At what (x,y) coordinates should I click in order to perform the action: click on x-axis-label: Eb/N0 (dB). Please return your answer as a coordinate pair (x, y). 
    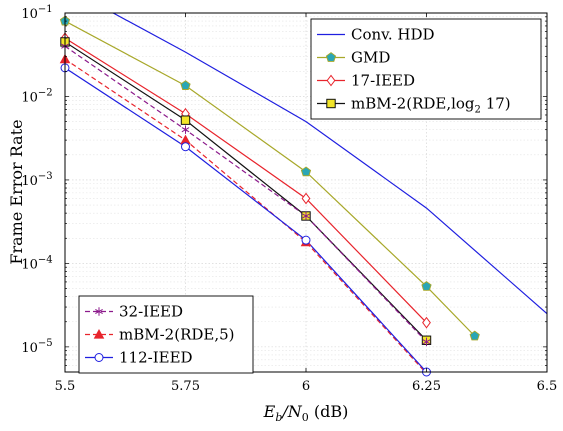
    Looking at the image, I should click on (306, 413).